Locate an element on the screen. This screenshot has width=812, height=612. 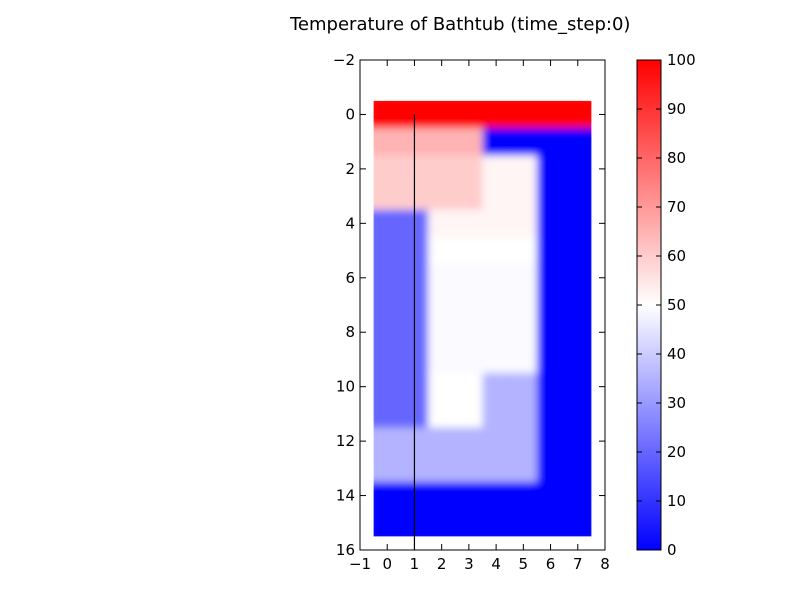
y-tick-label: 8 is located at coordinates (350, 332).